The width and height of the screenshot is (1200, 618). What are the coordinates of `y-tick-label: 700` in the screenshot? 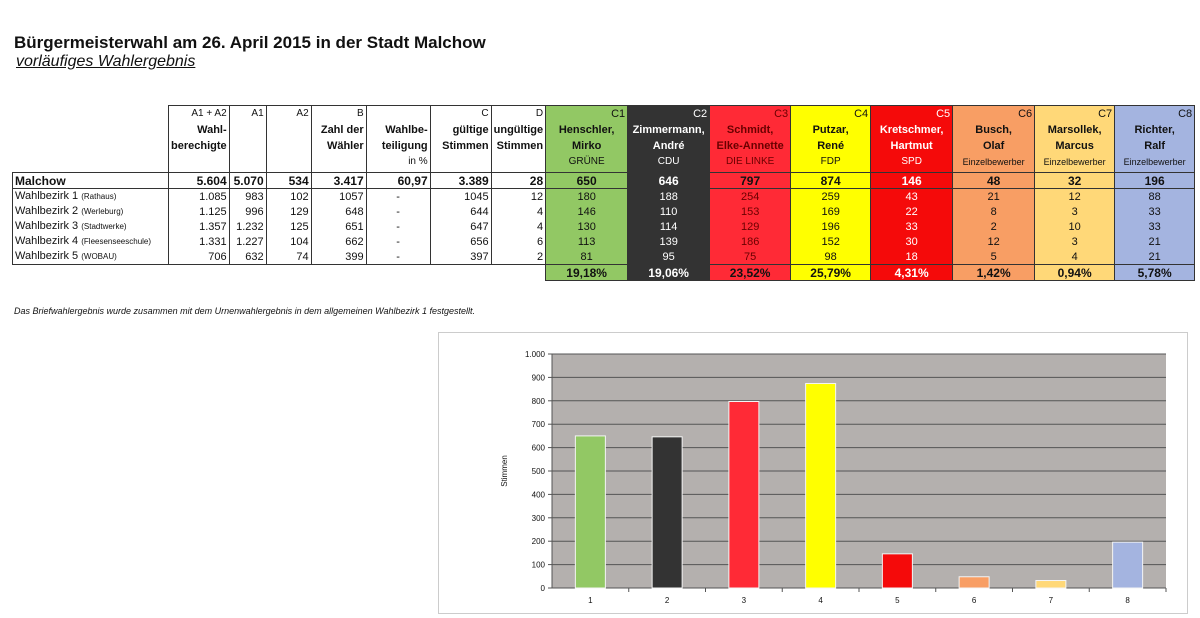 It's located at (539, 424).